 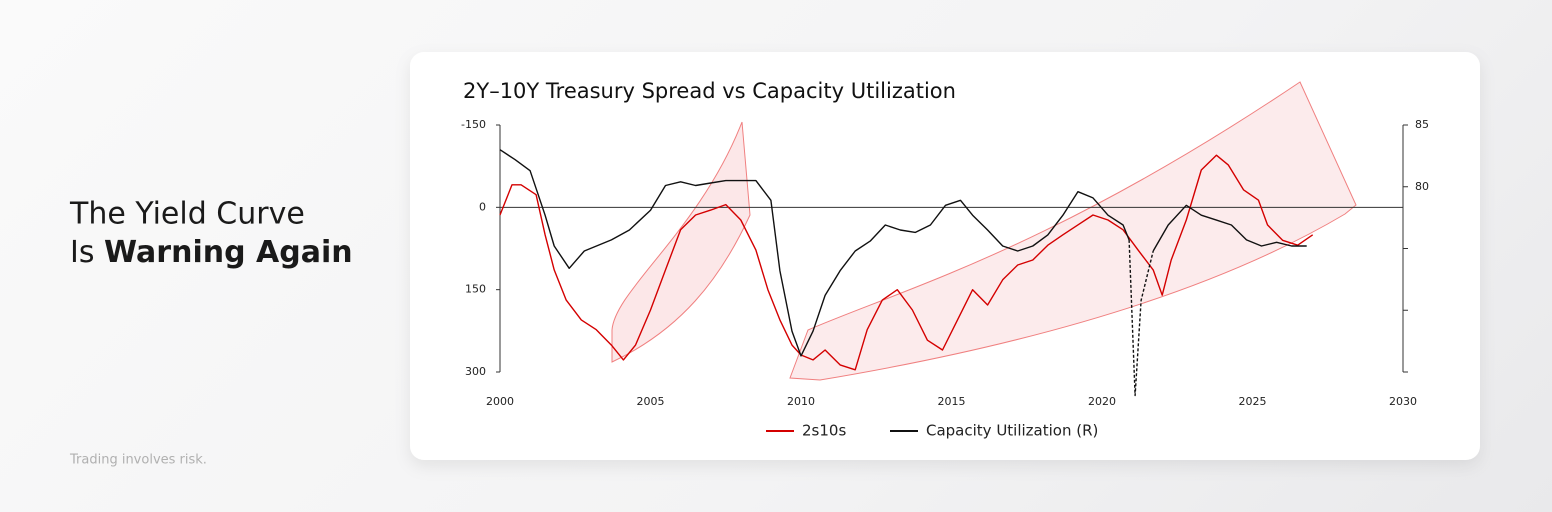 What do you see at coordinates (1102, 401) in the screenshot?
I see `x-tick-label: 2020` at bounding box center [1102, 401].